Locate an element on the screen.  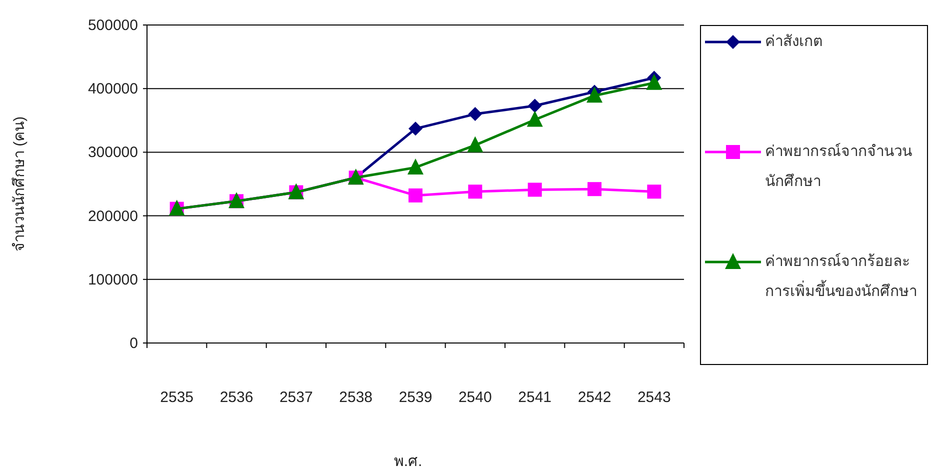
x-tick-label: 2536 is located at coordinates (237, 397).